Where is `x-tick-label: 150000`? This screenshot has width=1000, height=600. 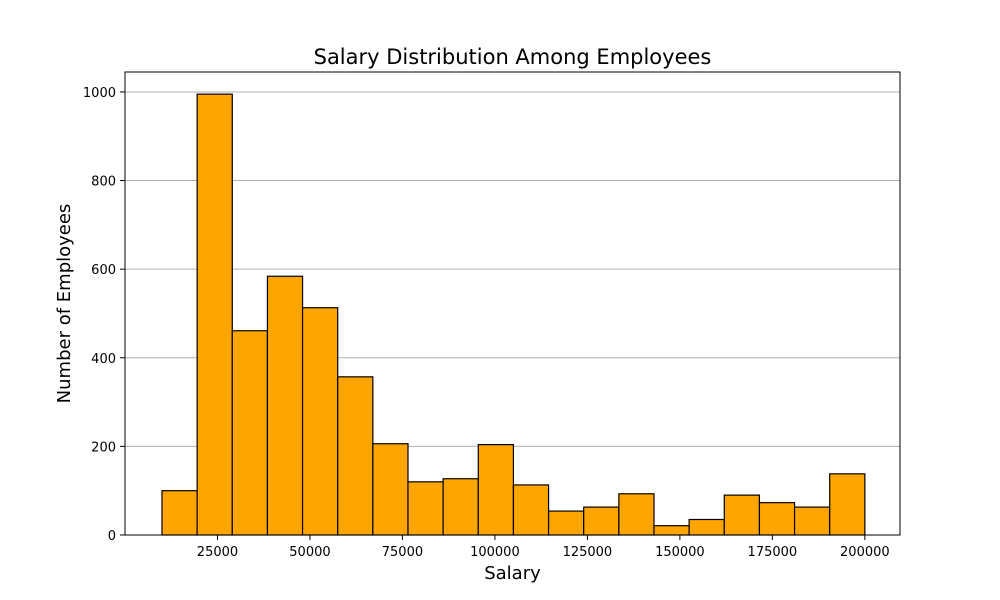 x-tick-label: 150000 is located at coordinates (680, 552).